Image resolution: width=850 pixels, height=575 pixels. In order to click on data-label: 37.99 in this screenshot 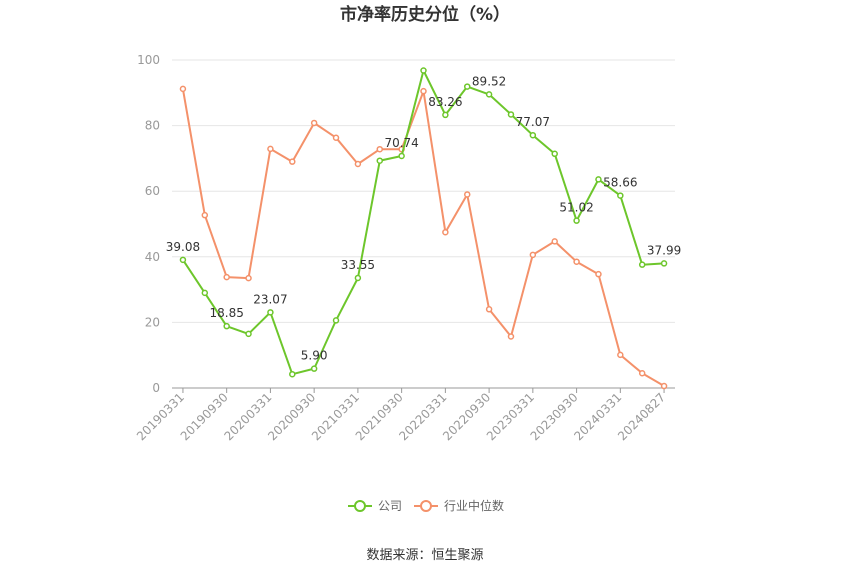, I will do `click(664, 250)`.